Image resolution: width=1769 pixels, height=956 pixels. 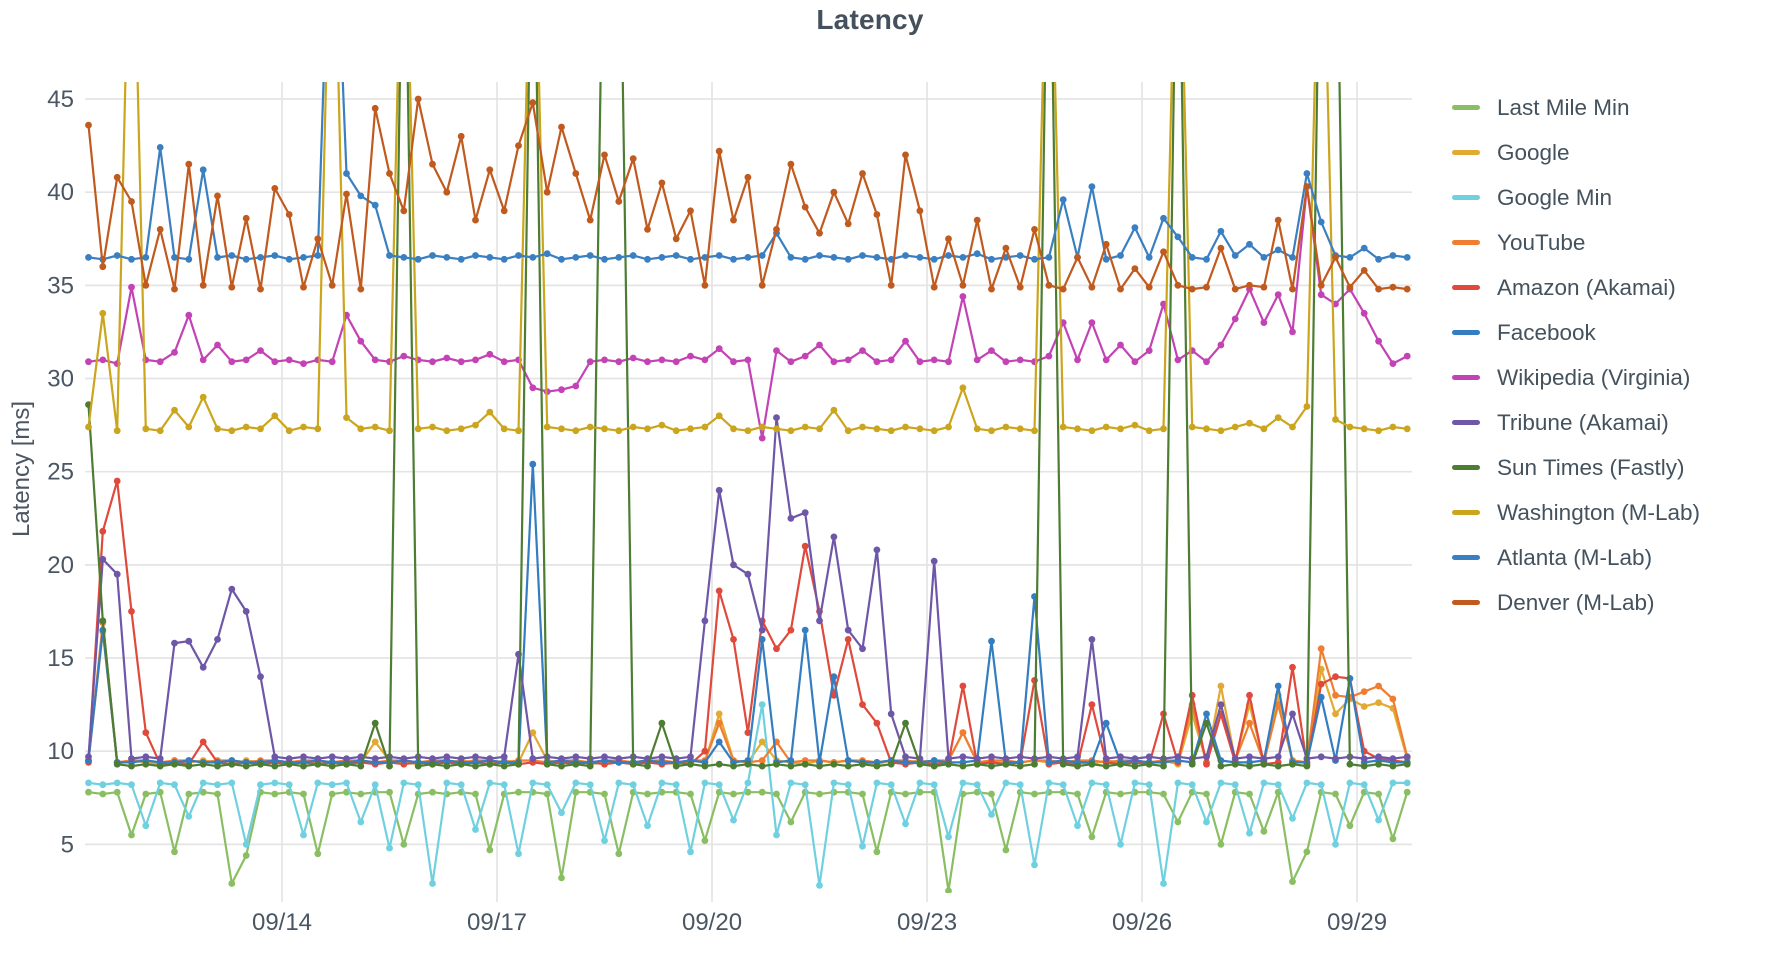 What do you see at coordinates (1576, 467) in the screenshot?
I see `legend-item-sun-times-fastly: Sun Times (Fastly)` at bounding box center [1576, 467].